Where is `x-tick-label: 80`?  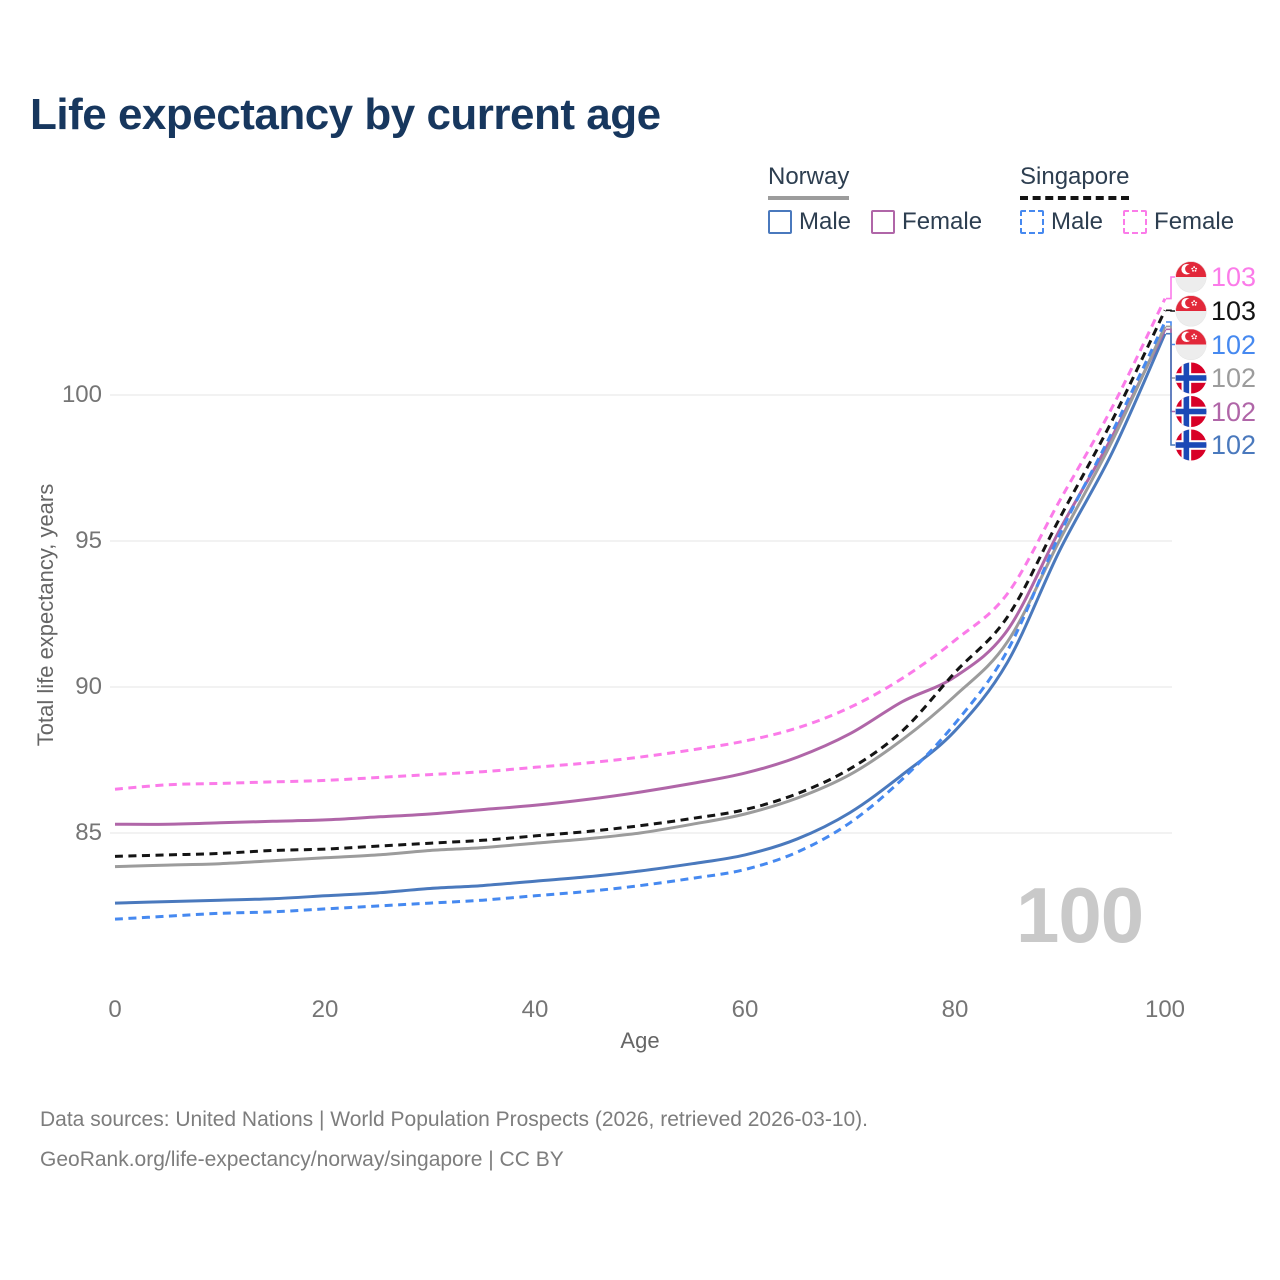
x-tick-label: 80 is located at coordinates (955, 1009).